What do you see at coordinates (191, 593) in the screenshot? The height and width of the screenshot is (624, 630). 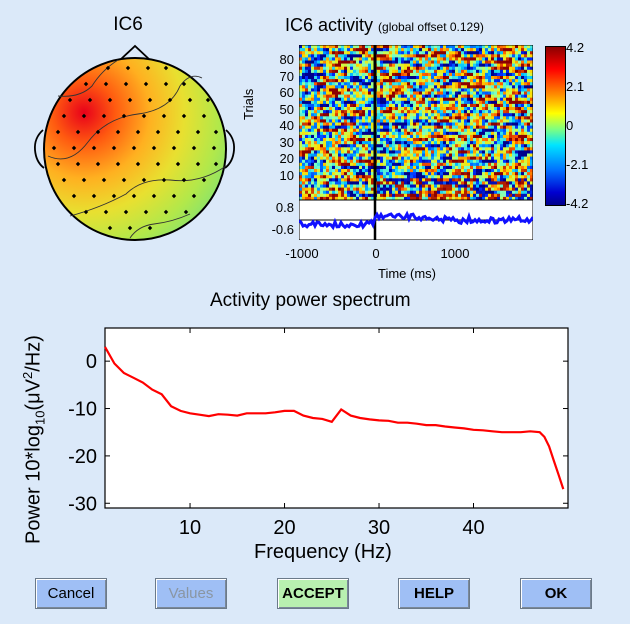 I see `values-button: Values` at bounding box center [191, 593].